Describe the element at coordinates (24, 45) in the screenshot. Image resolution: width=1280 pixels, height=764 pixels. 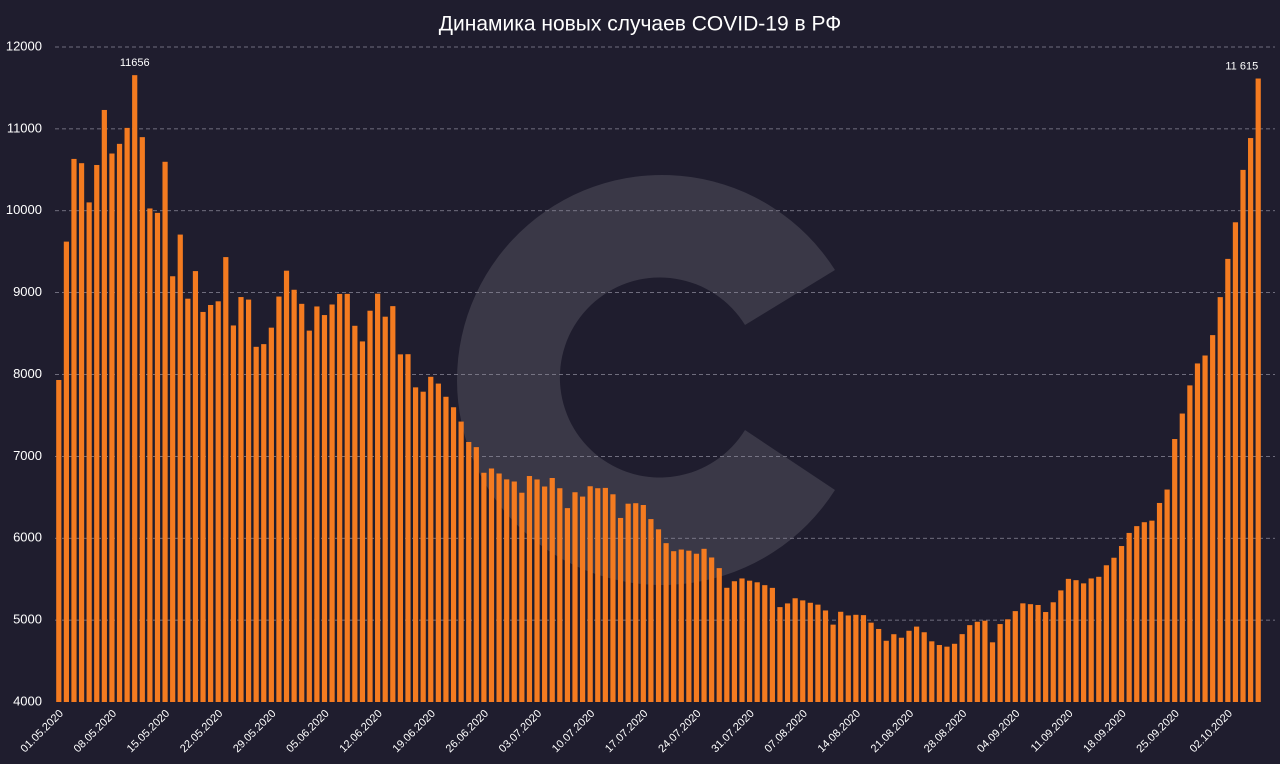
I see `y-tick-label: 12000` at that location.